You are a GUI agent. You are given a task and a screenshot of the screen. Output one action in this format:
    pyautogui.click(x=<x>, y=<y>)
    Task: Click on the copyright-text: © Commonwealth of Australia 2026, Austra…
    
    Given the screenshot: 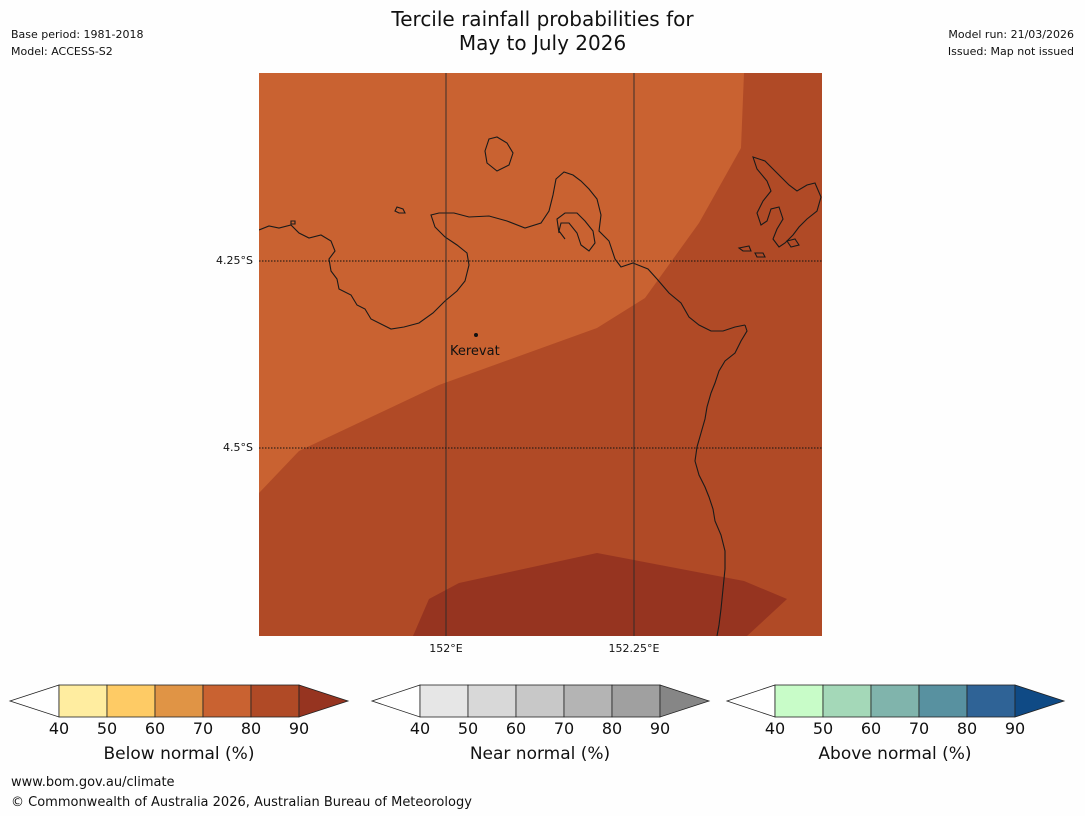 What is the action you would take?
    pyautogui.click(x=241, y=802)
    